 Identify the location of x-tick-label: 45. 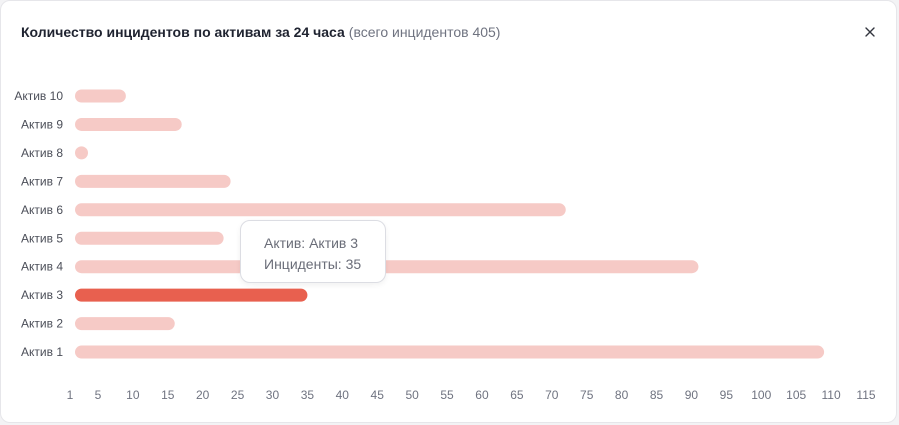
(378, 395).